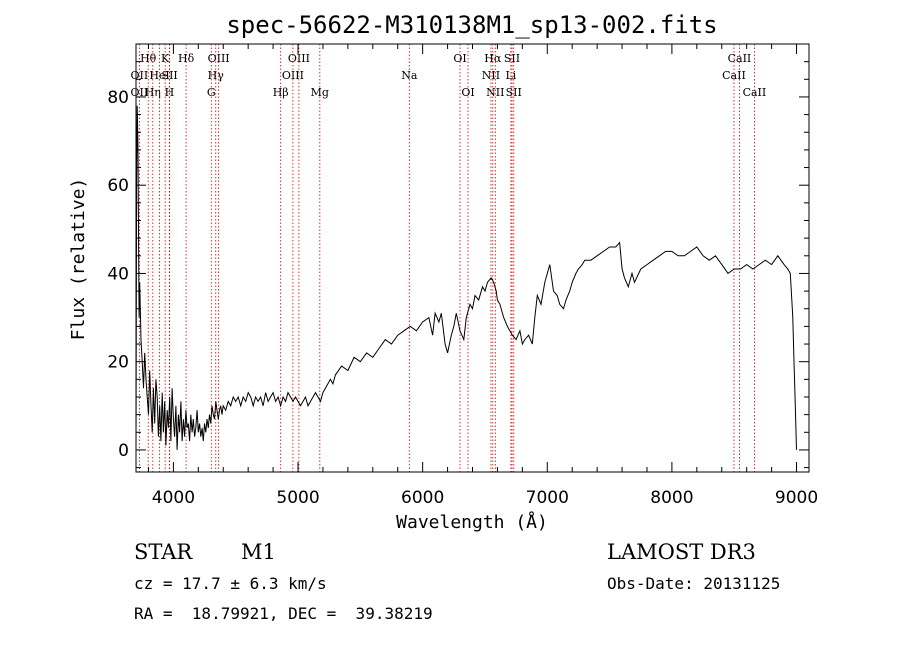 The image size is (900, 649). What do you see at coordinates (186, 58) in the screenshot?
I see `line-marker-label: Hδ` at bounding box center [186, 58].